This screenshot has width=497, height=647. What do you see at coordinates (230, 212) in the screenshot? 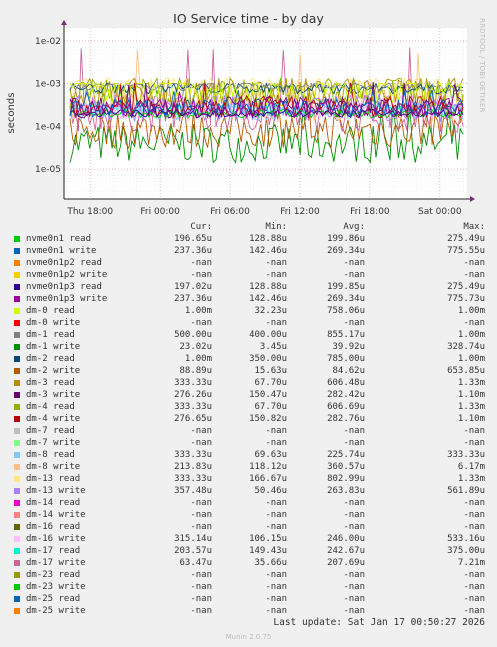
I see `x-tick-label: Fri 06:00` at bounding box center [230, 212].